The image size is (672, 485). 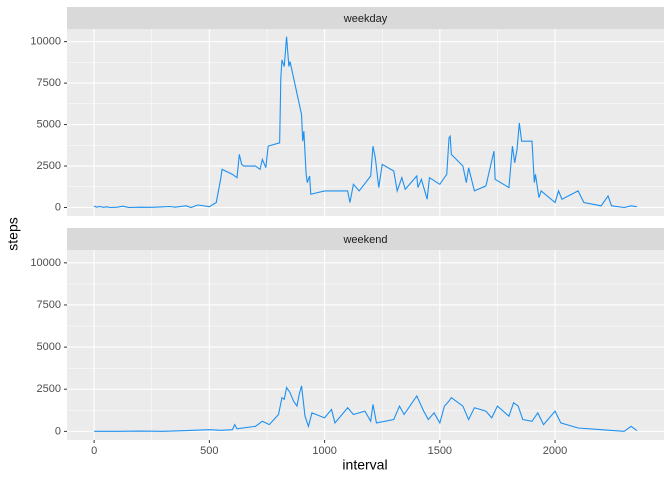 I want to click on strip-label: weekday, so click(x=365, y=19).